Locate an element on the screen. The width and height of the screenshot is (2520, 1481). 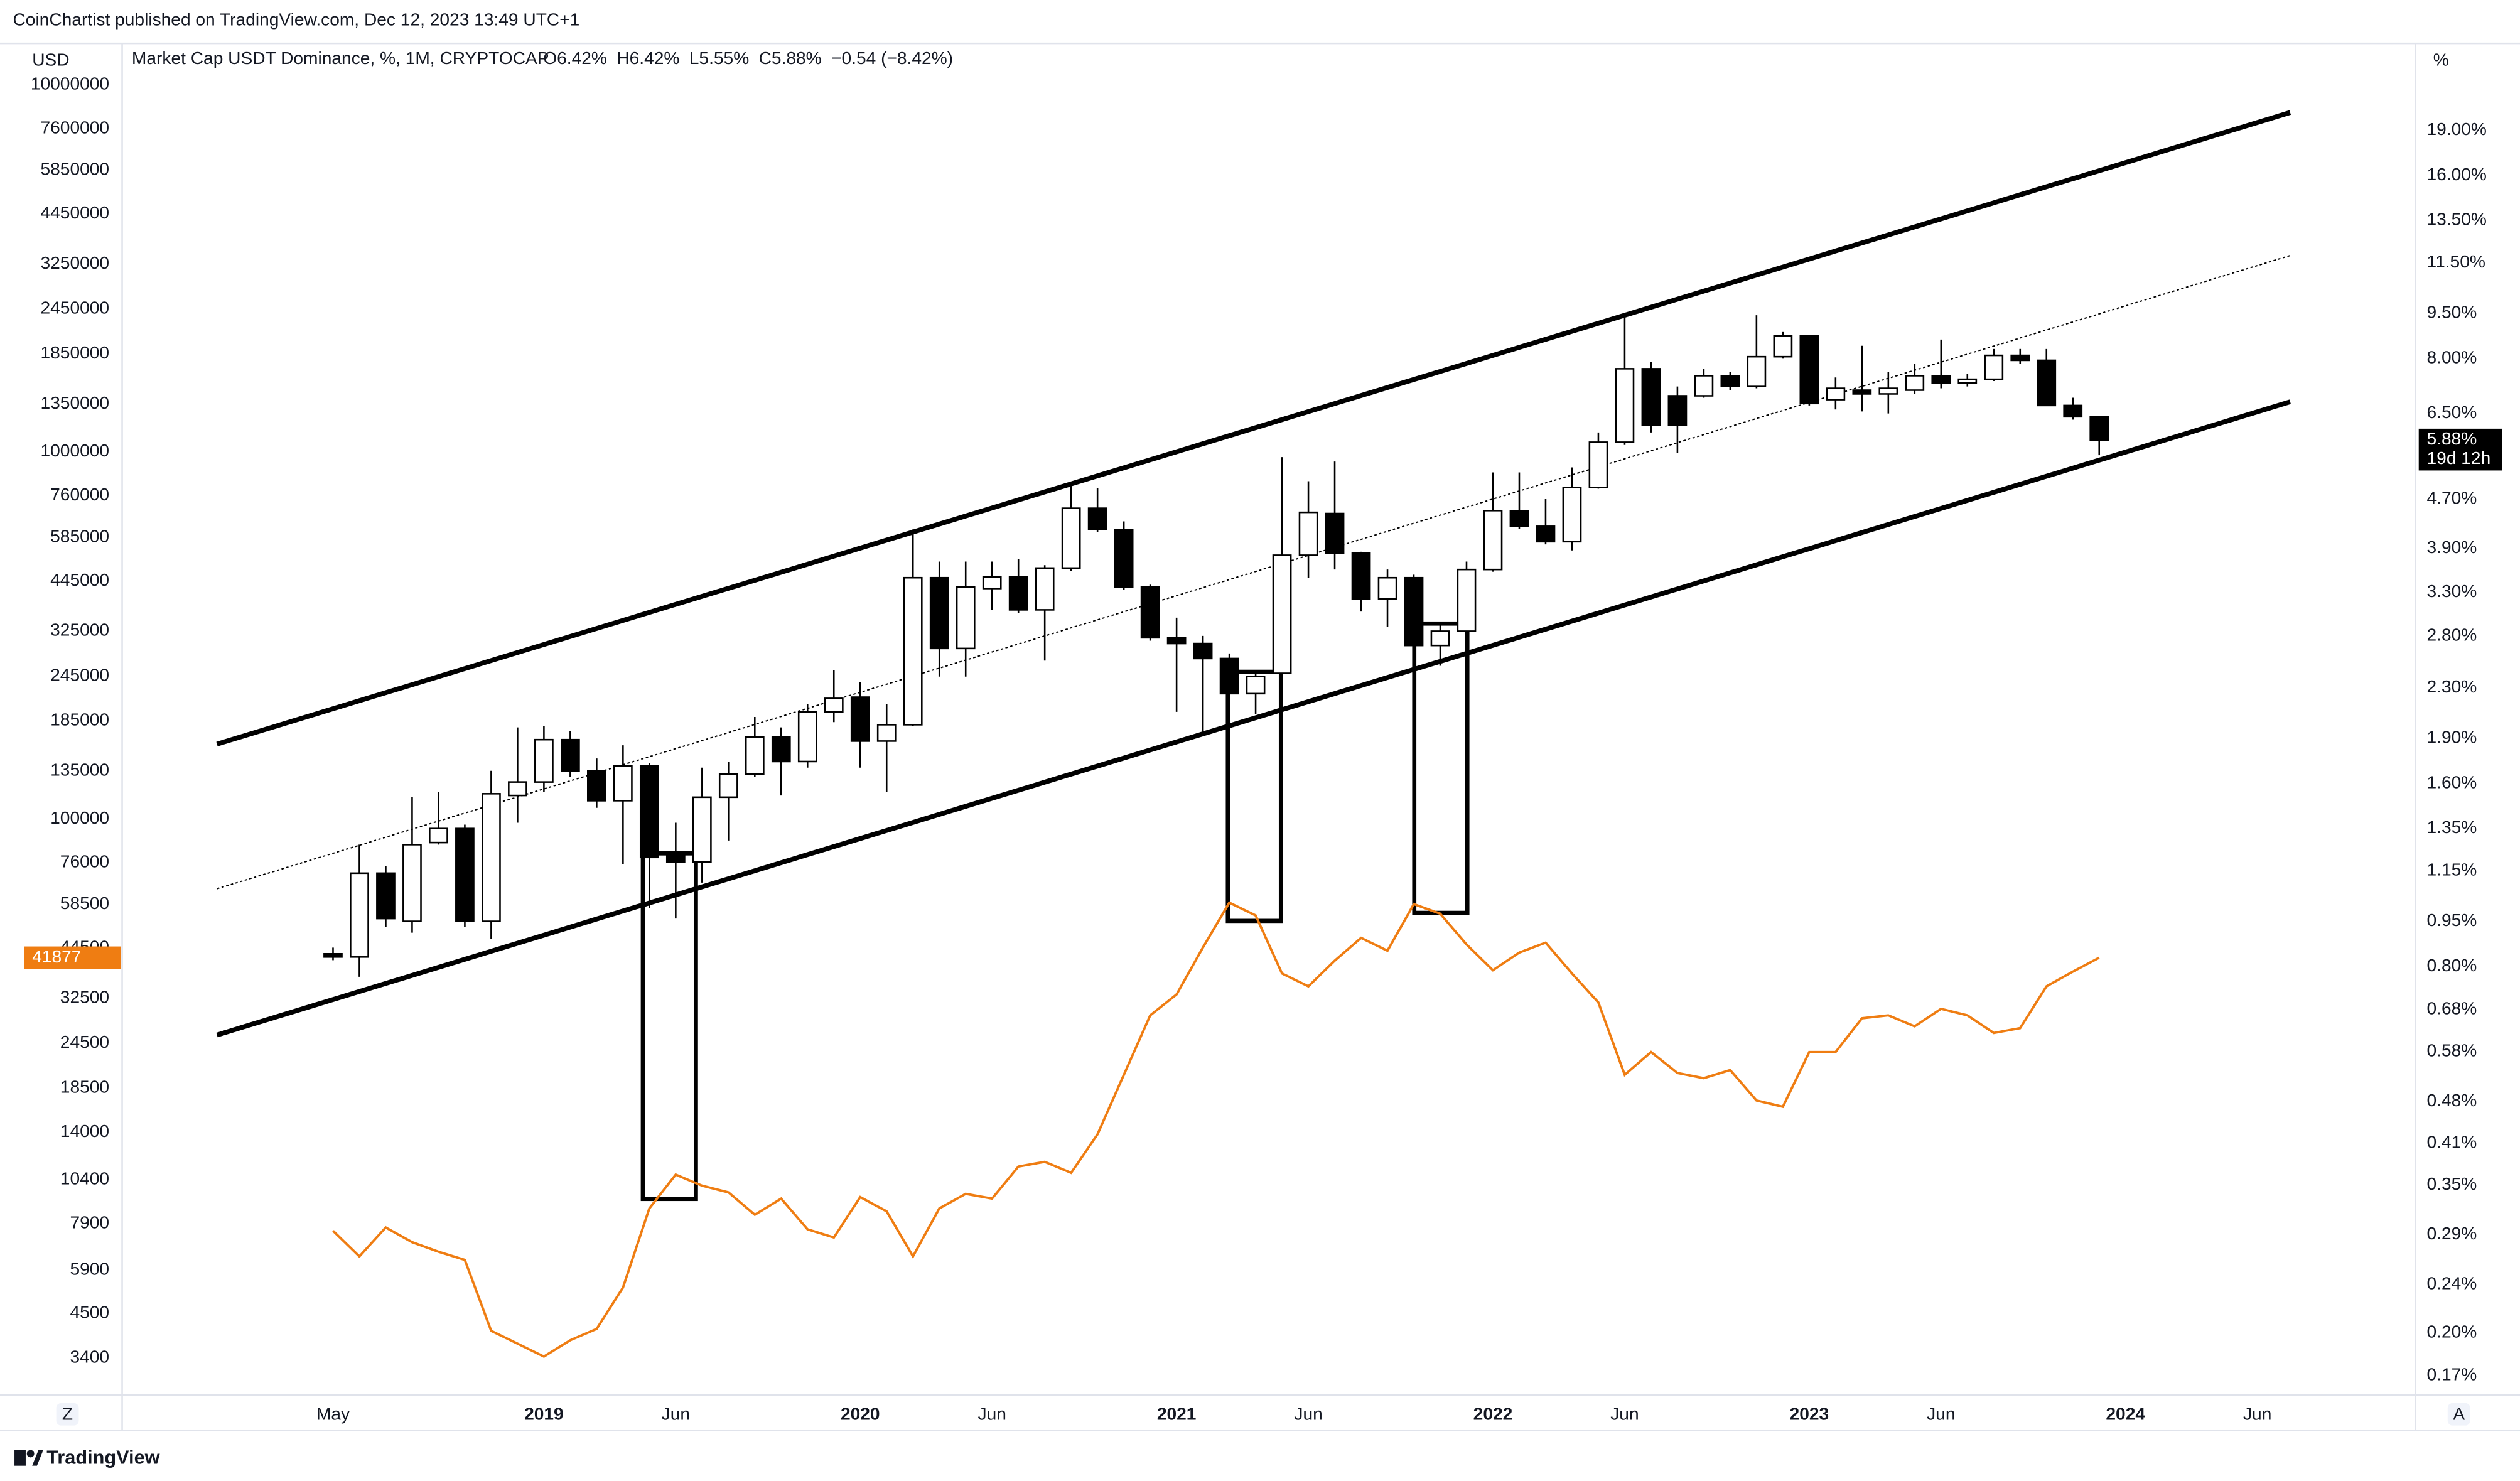
y2-tick-label: 585000 is located at coordinates (79, 536).